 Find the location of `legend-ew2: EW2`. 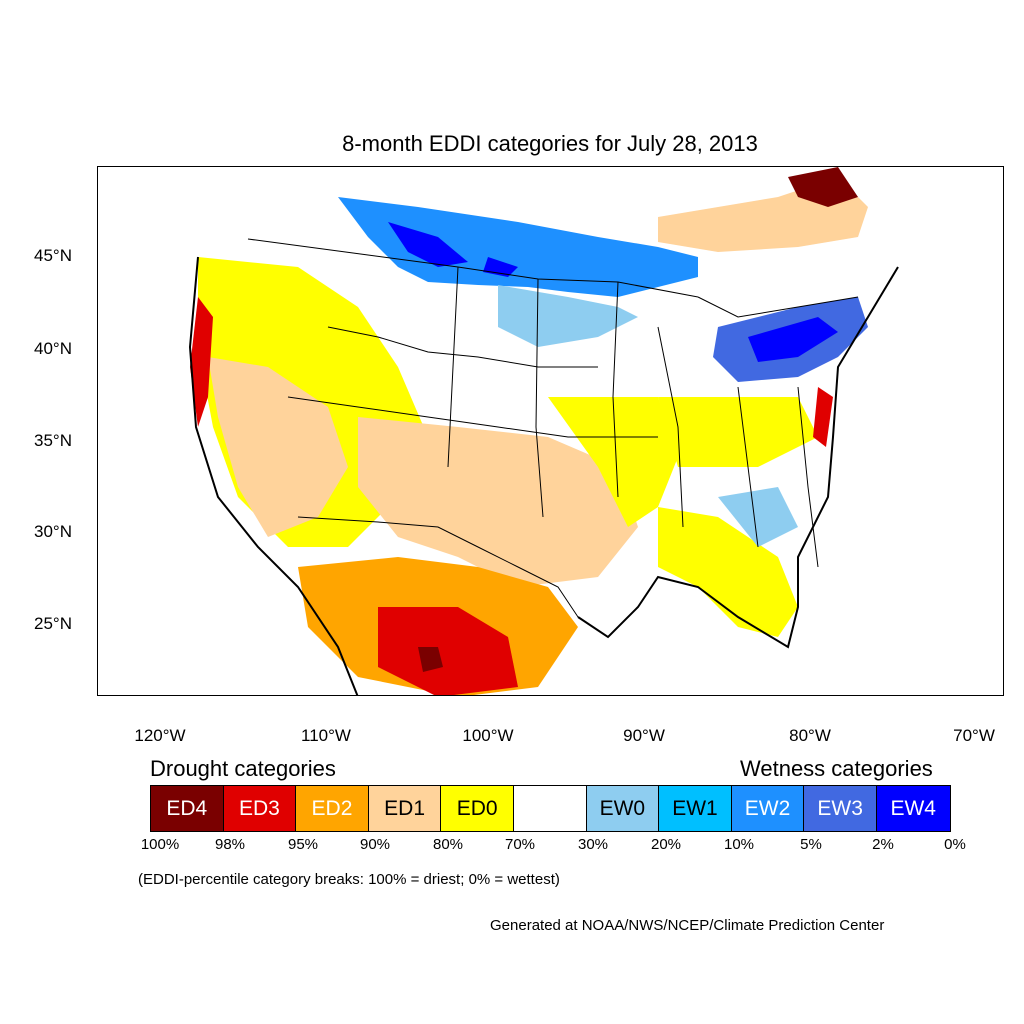

legend-ew2: EW2 is located at coordinates (768, 808).